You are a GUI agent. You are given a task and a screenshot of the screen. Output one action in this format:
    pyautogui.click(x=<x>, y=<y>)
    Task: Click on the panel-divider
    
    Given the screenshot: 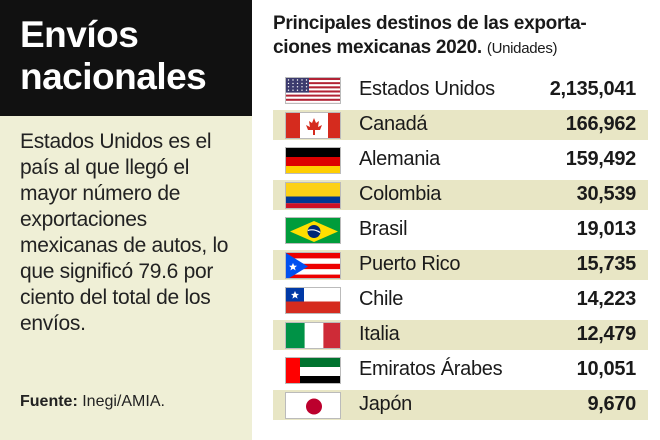 What is the action you would take?
    pyautogui.click(x=255, y=220)
    